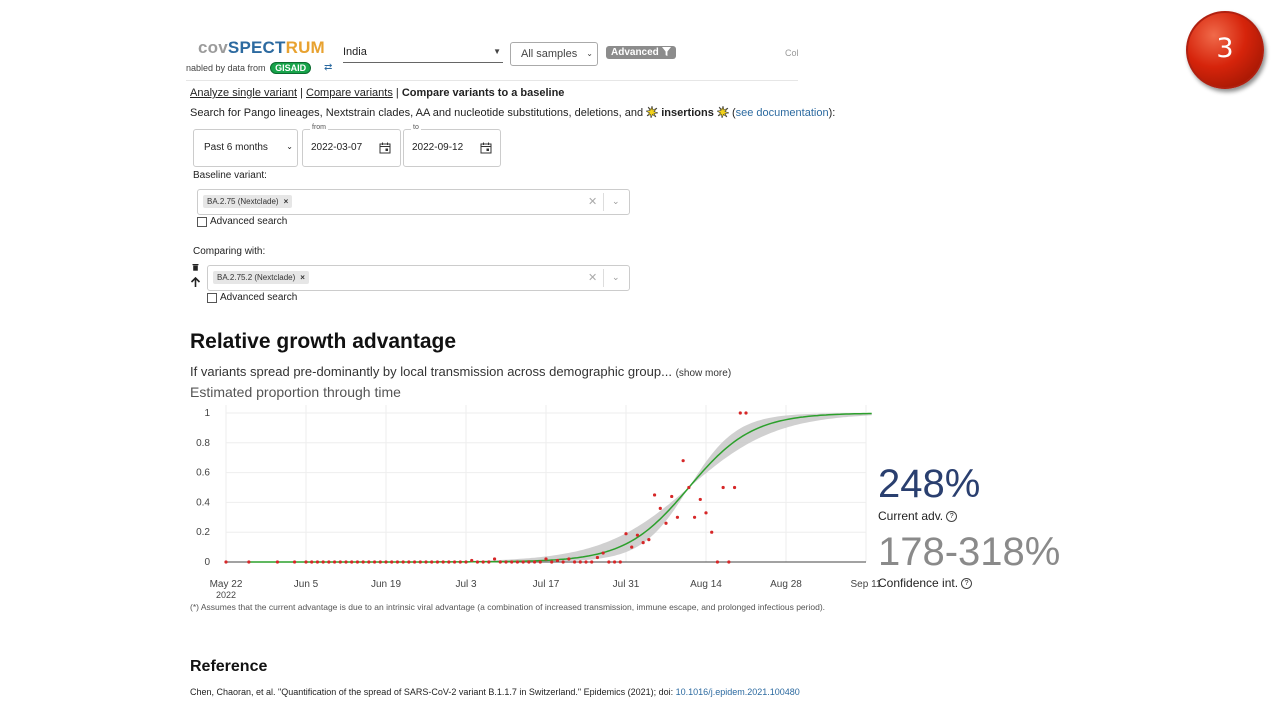  I want to click on current-advantage-label: Current adv.?, so click(918, 516).